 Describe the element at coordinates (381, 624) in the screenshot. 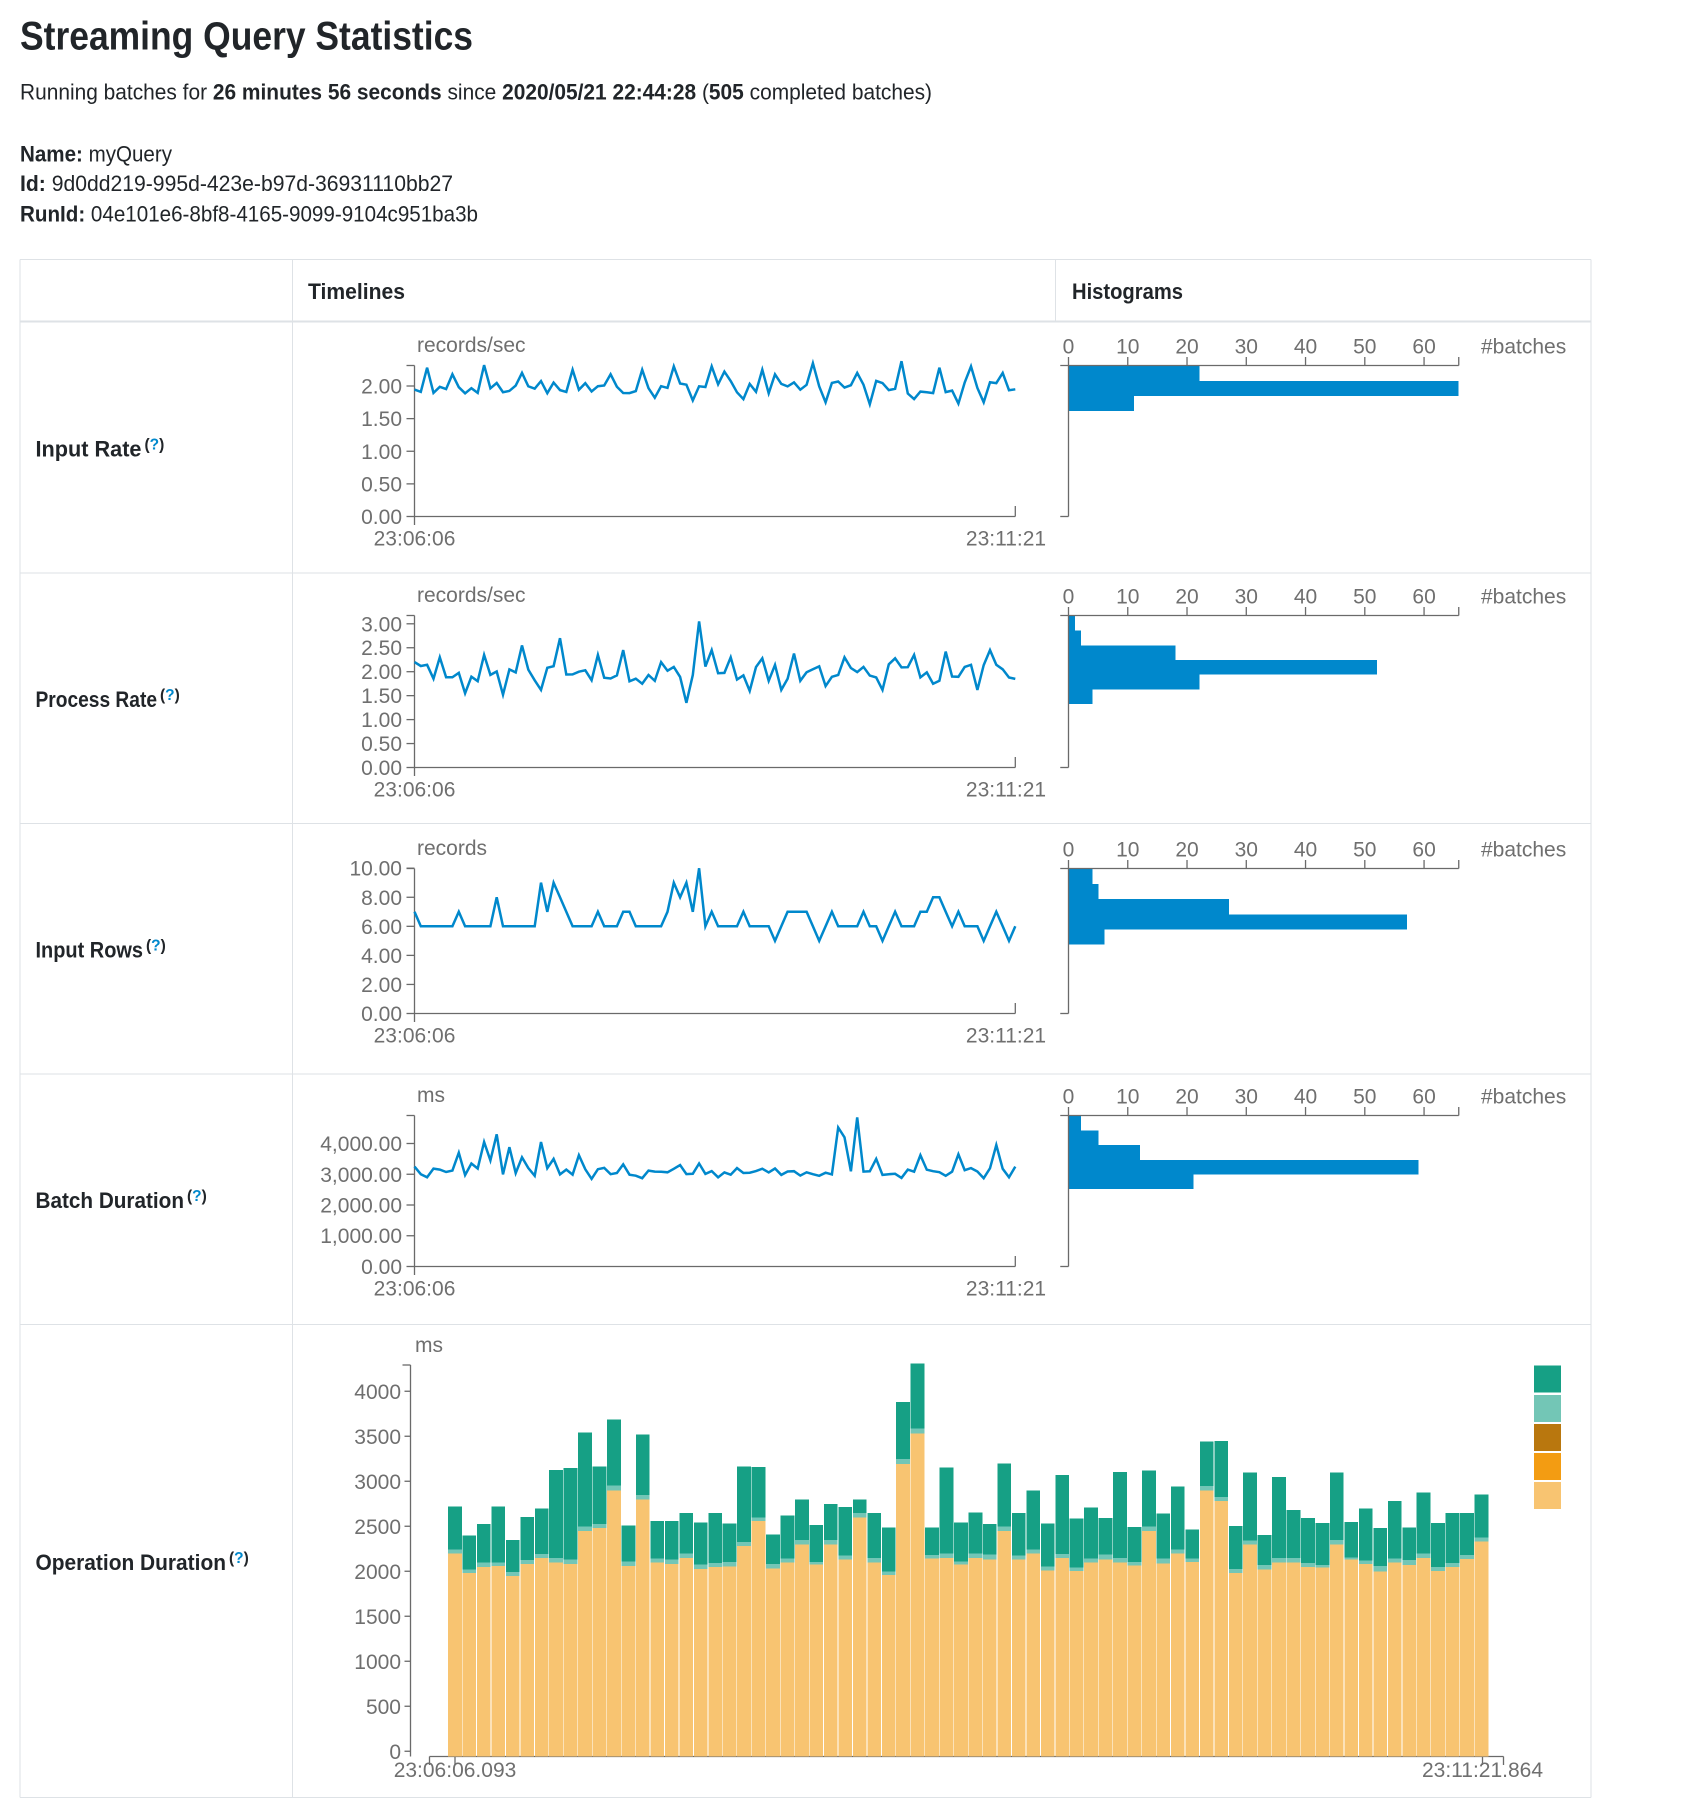

I see `svg-text: 3.00` at that location.